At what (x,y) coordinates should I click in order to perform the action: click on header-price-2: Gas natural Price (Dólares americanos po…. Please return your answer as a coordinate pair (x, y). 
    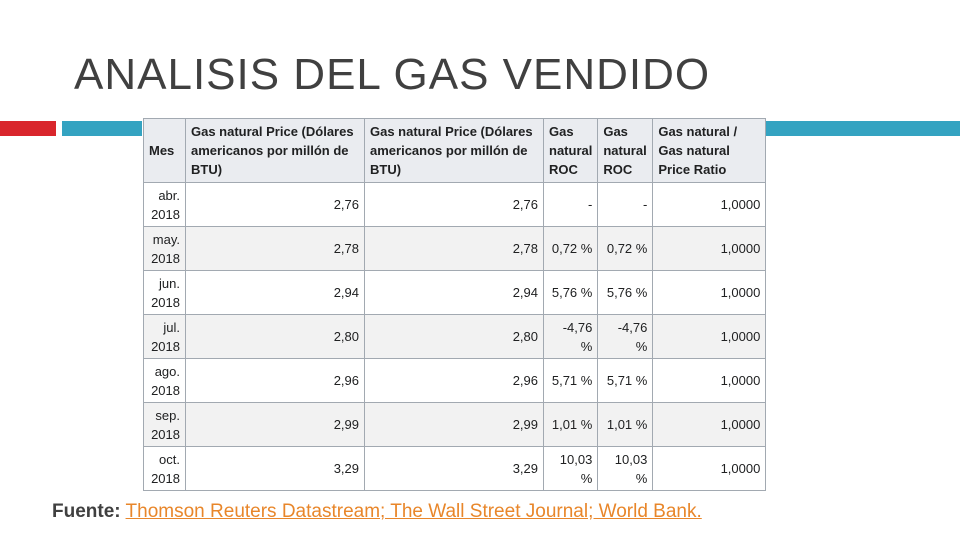
    Looking at the image, I should click on (454, 150).